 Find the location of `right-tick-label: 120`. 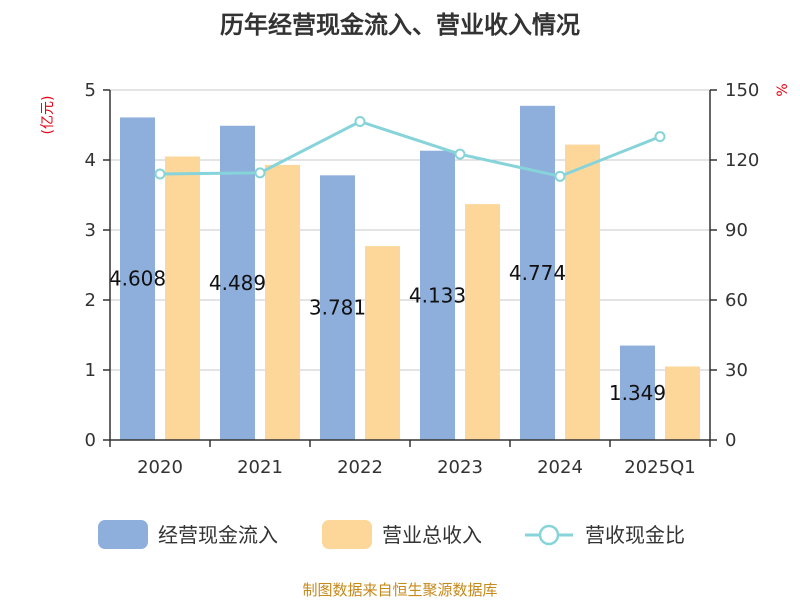

right-tick-label: 120 is located at coordinates (742, 160).